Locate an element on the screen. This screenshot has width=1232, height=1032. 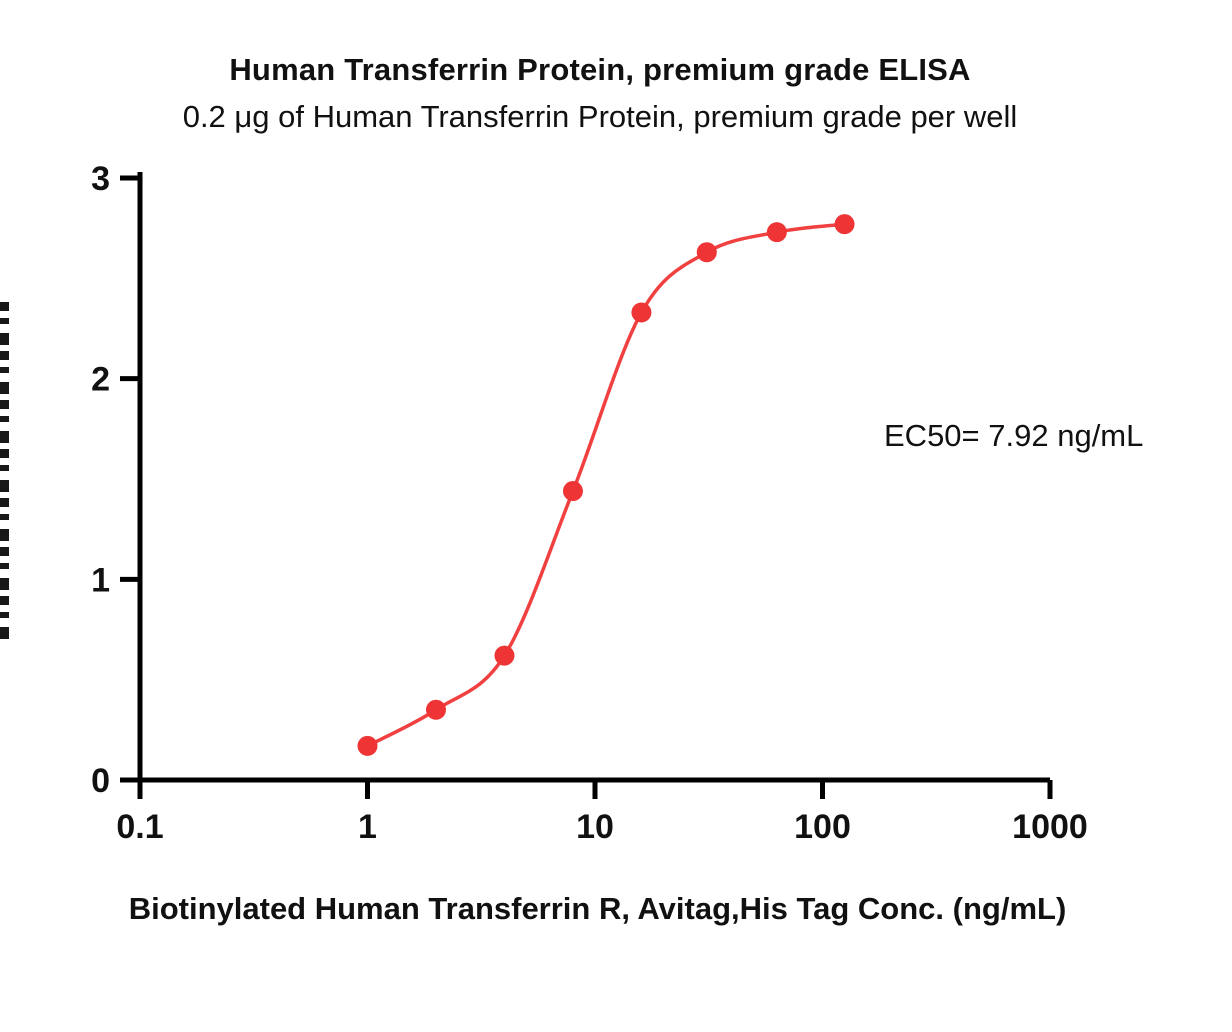
x-tick-label: 1 is located at coordinates (367, 827).